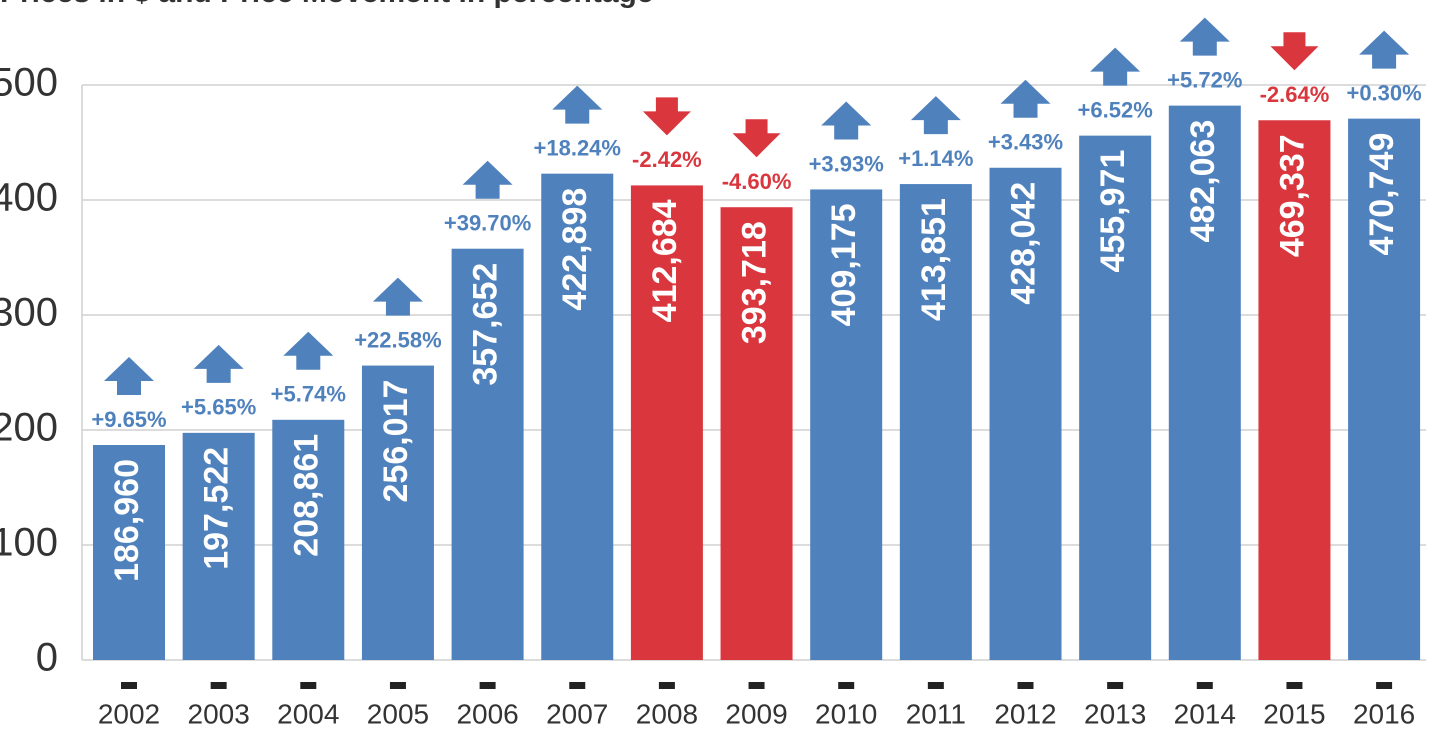  Describe the element at coordinates (1025, 142) in the screenshot. I see `change-label: +3.43%` at that location.